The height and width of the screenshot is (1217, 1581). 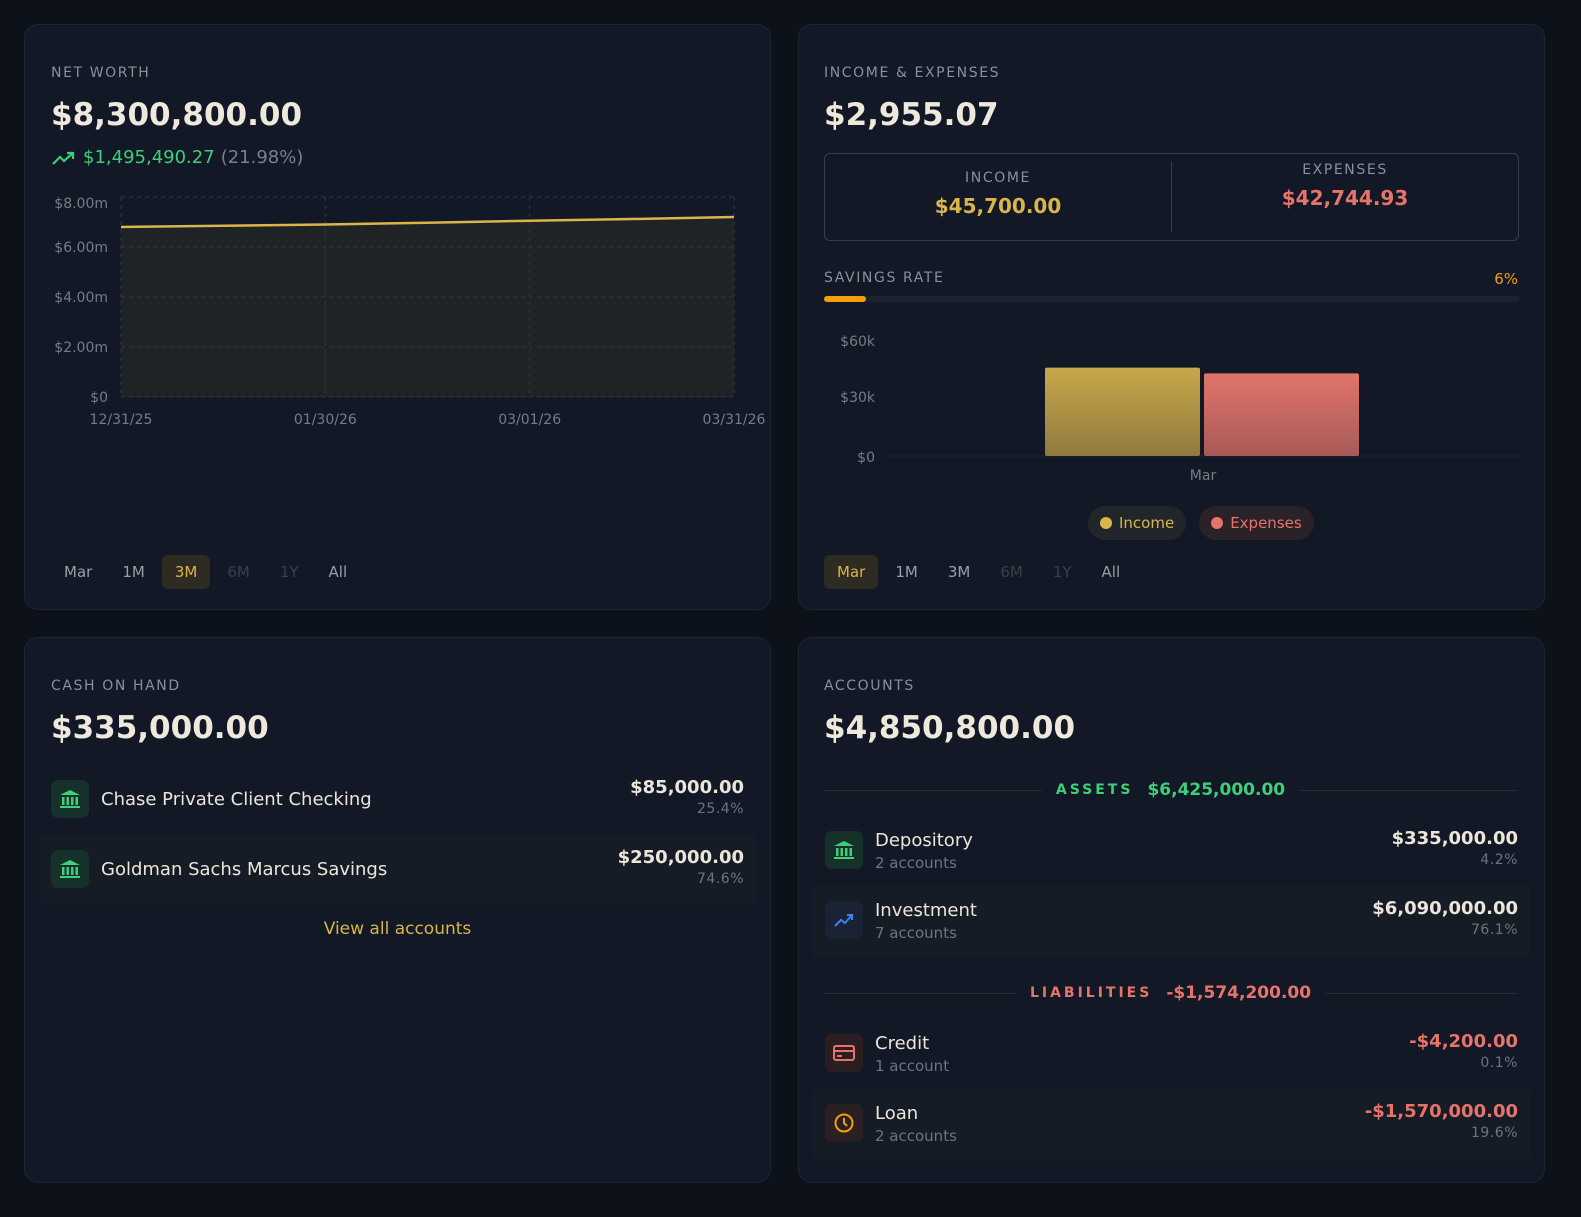 I want to click on legend-label: Income, so click(x=1147, y=523).